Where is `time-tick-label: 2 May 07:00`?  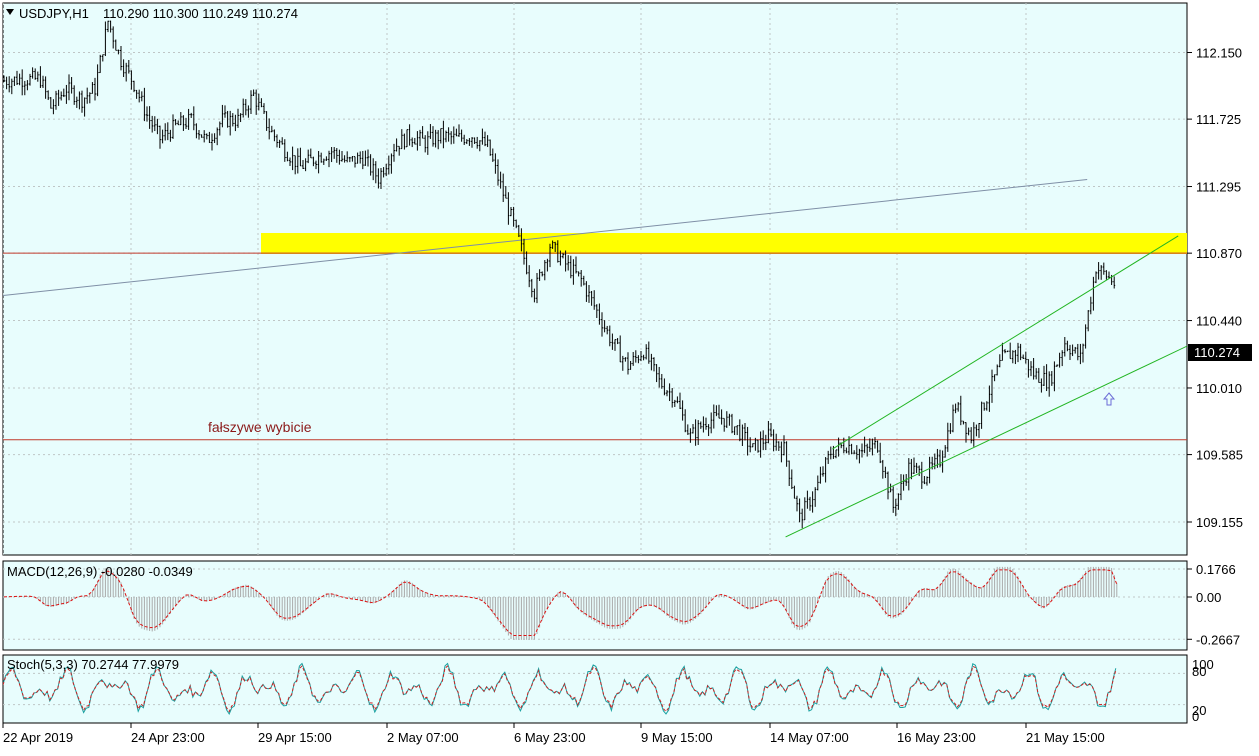 time-tick-label: 2 May 07:00 is located at coordinates (423, 737).